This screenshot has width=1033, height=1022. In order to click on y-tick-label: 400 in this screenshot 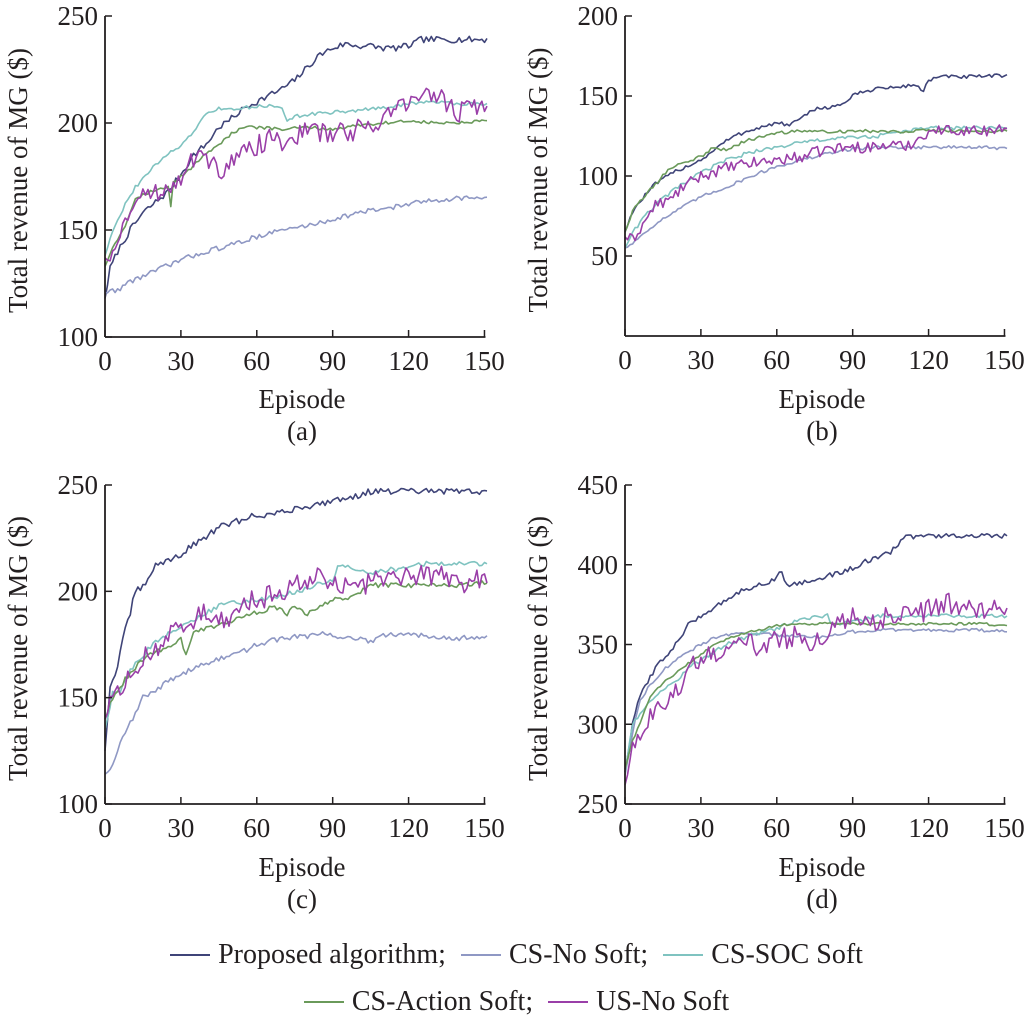, I will do `click(598, 565)`.